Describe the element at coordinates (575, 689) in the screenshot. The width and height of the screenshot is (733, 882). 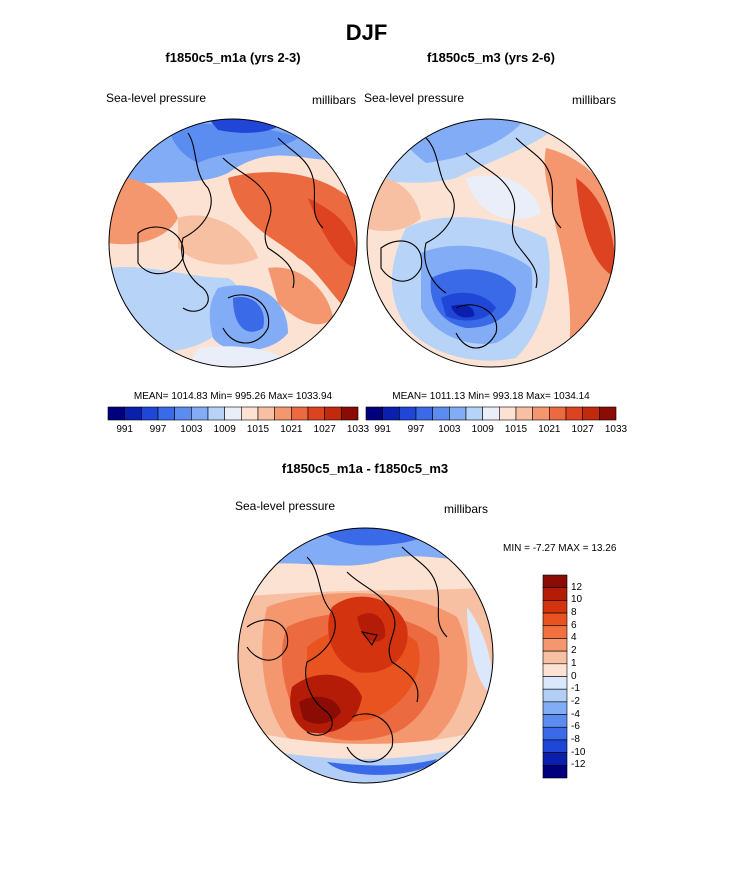
I see `diff-colorbar-tick-label: -1` at that location.